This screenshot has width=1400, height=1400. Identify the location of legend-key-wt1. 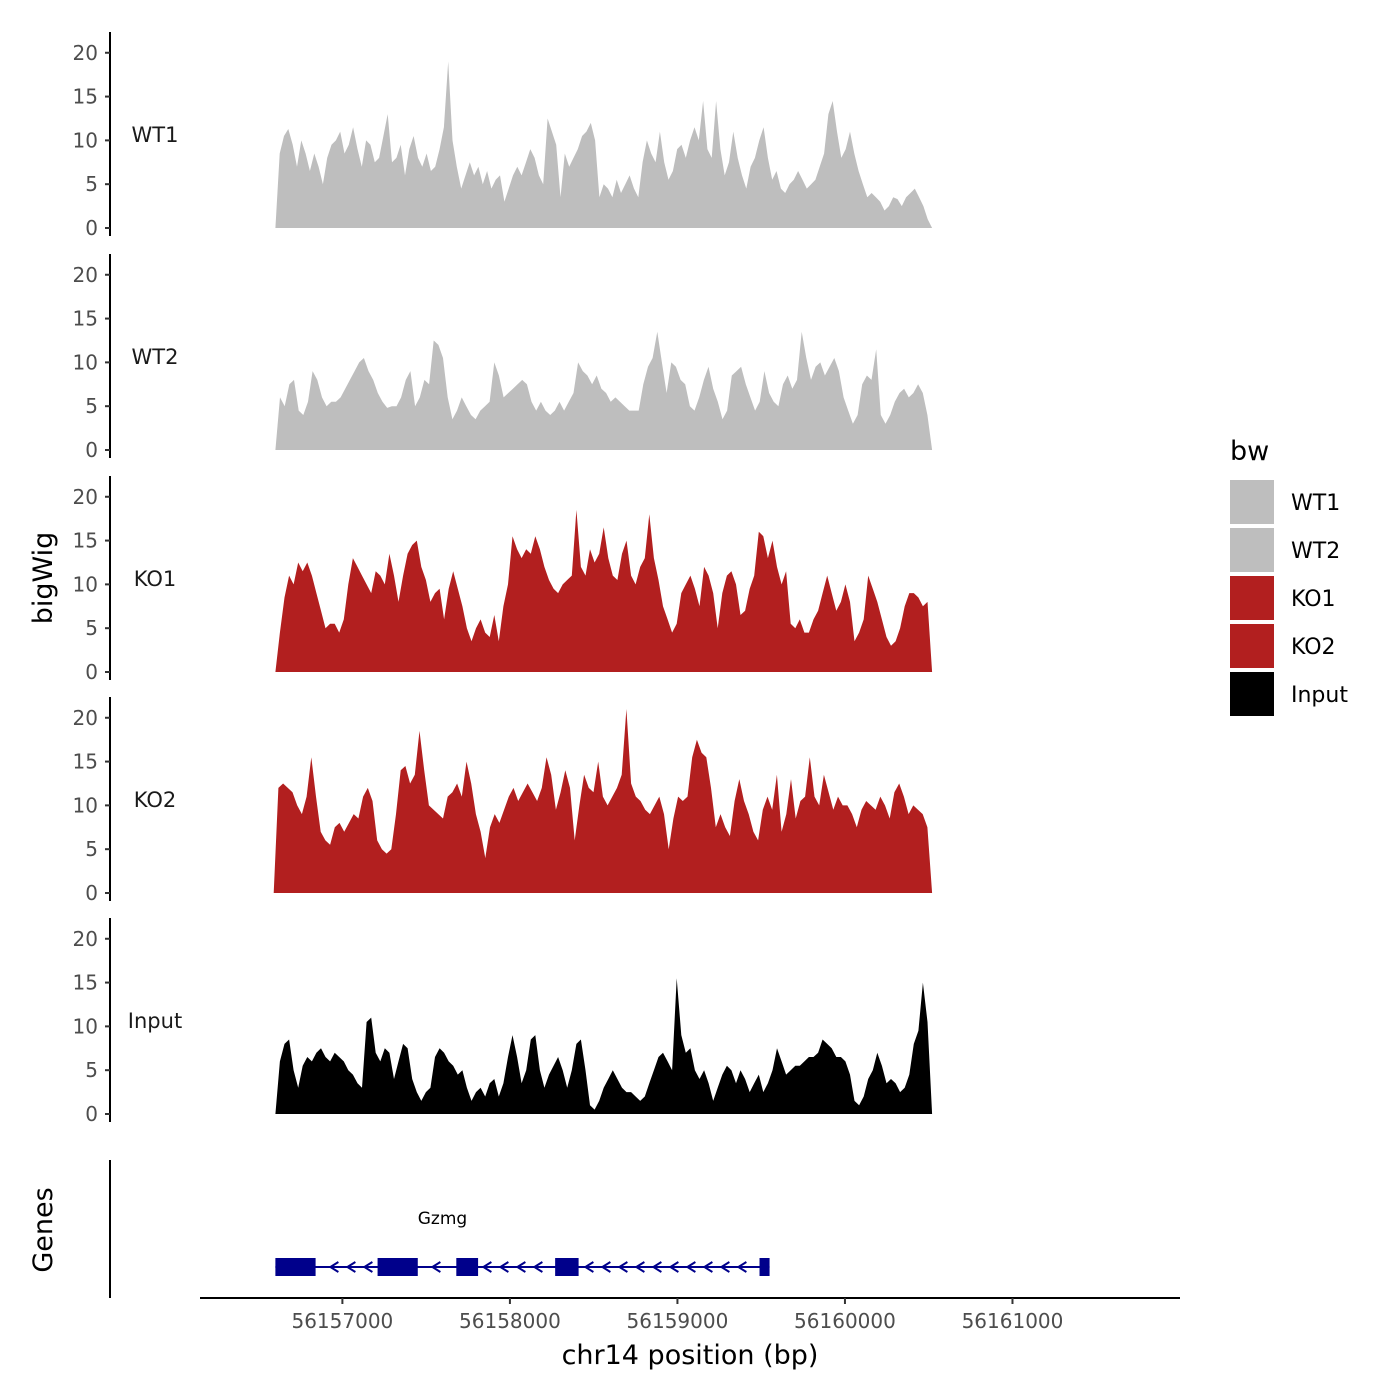
(1252, 502).